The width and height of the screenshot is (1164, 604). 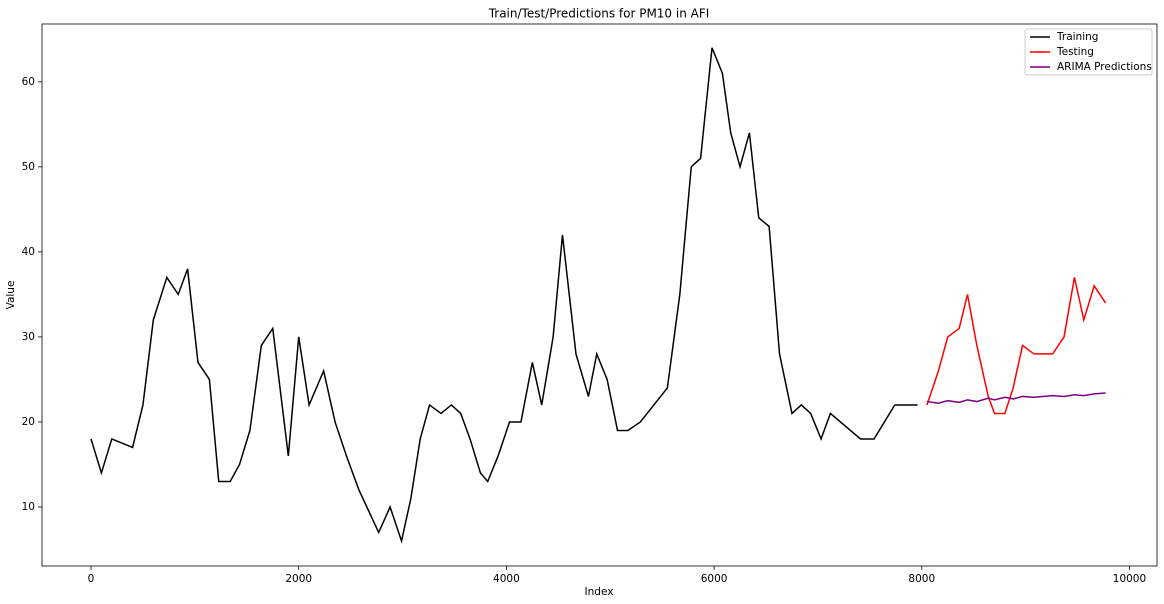 What do you see at coordinates (28, 337) in the screenshot?
I see `y-tick-label: 30` at bounding box center [28, 337].